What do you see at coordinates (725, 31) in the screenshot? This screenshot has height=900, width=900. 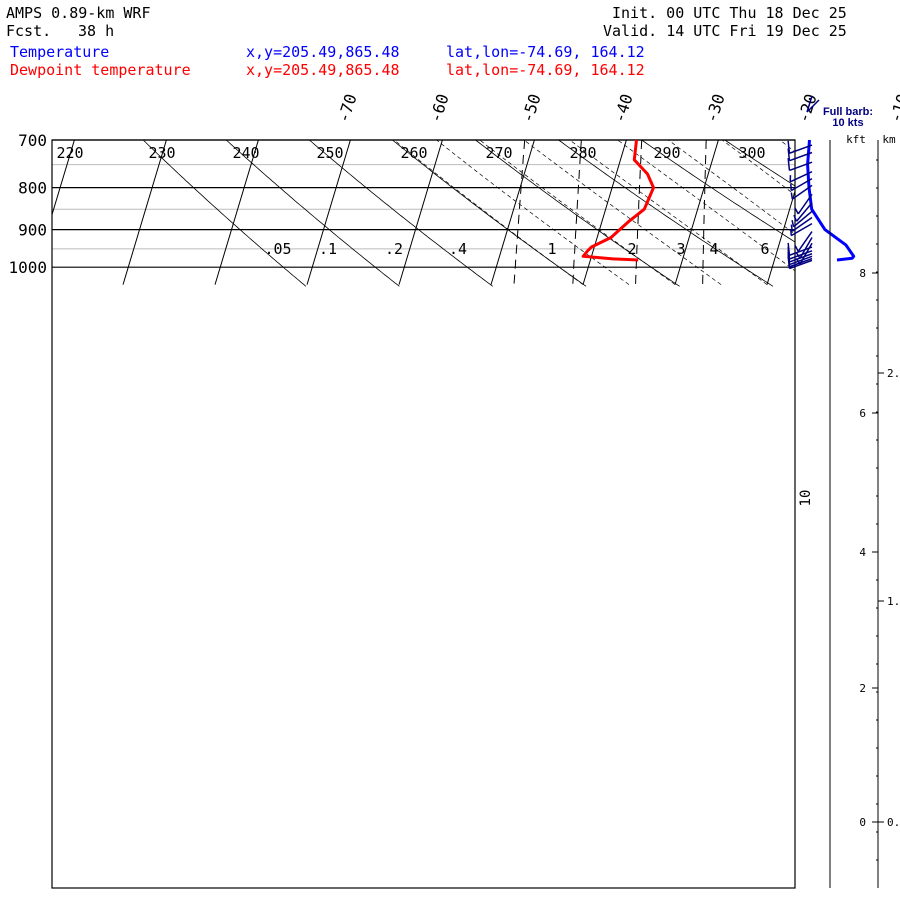 I see `valid-time: Valid. 14 UTC Fri 19 Dec 25` at bounding box center [725, 31].